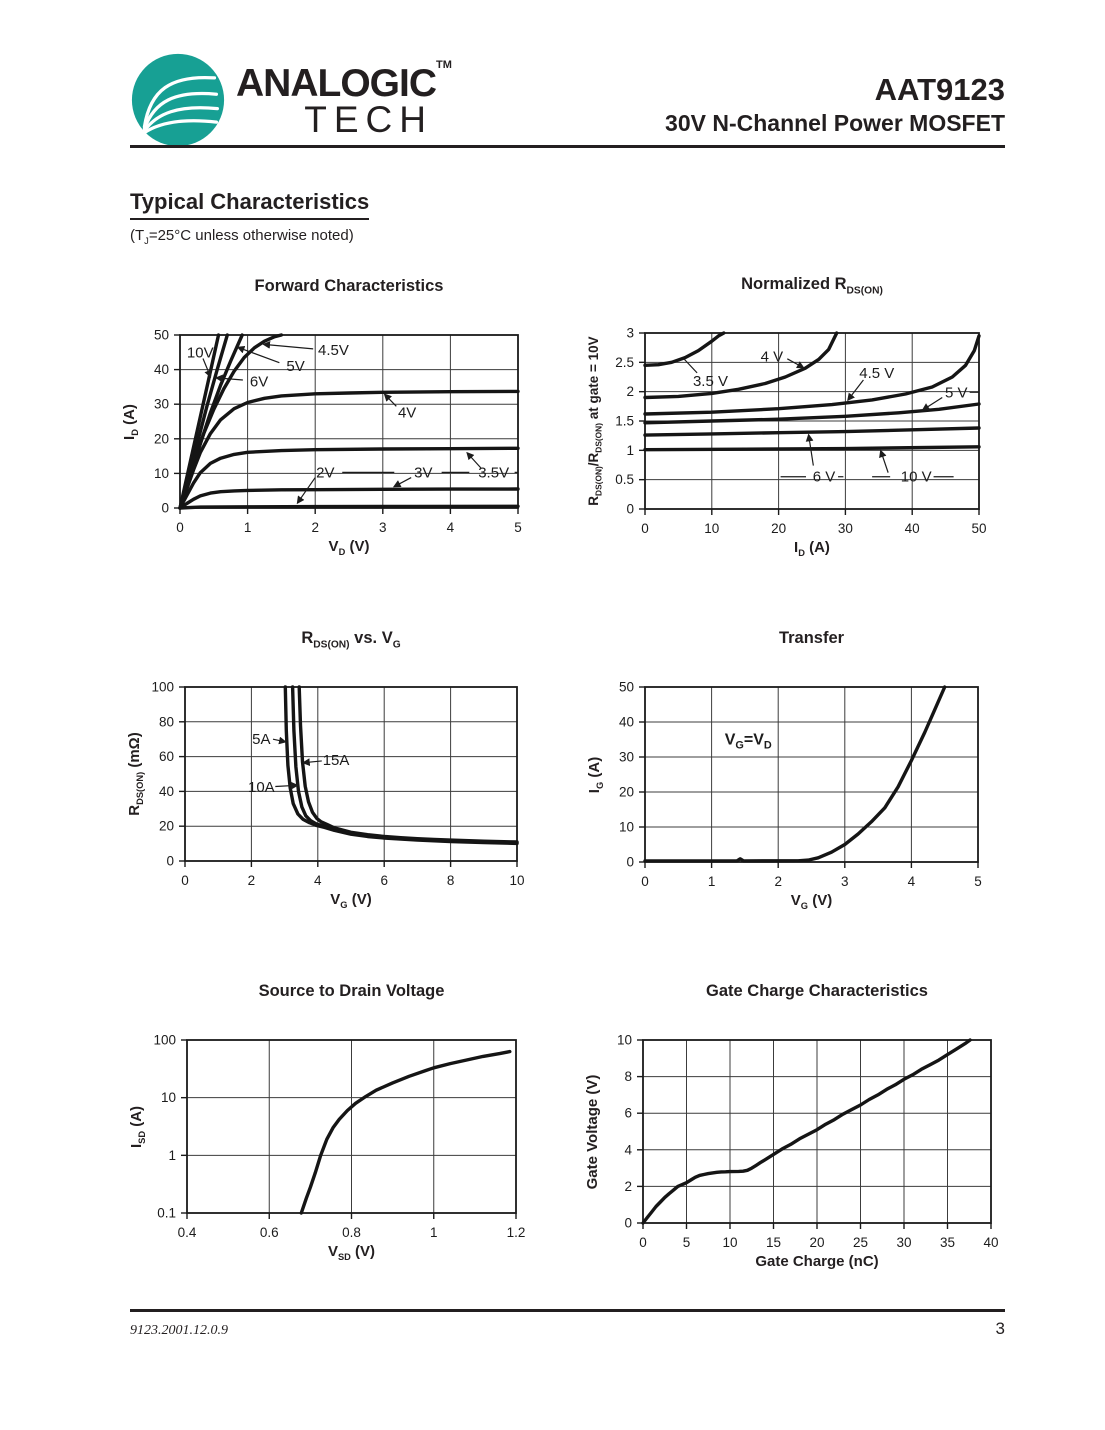  Describe the element at coordinates (628, 1149) in the screenshot. I see `y-tick-label: 4` at that location.